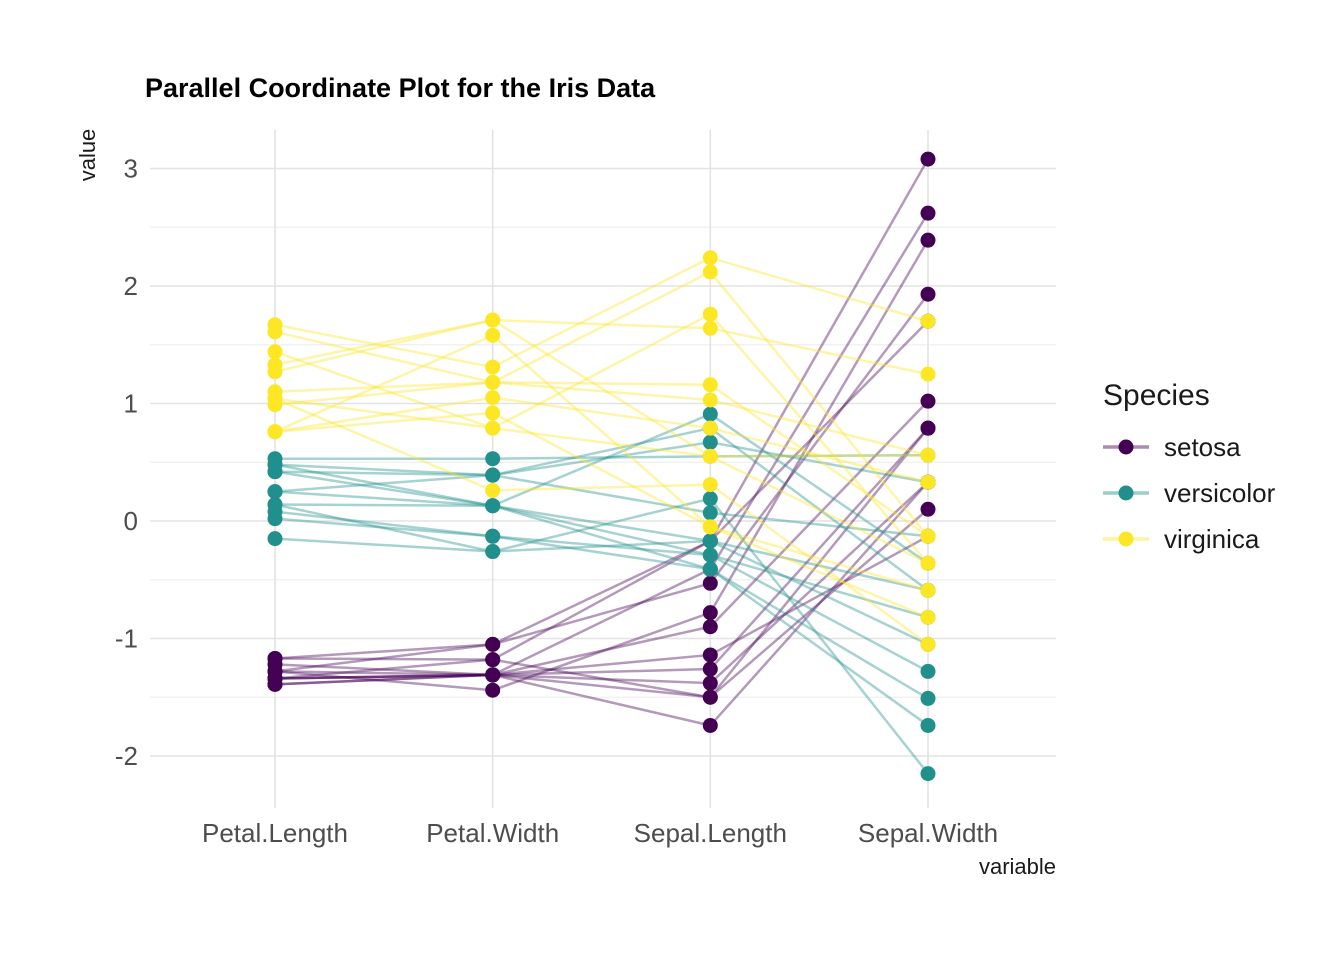 This screenshot has height=960, width=1344. I want to click on legend-label: setosa, so click(1202, 447).